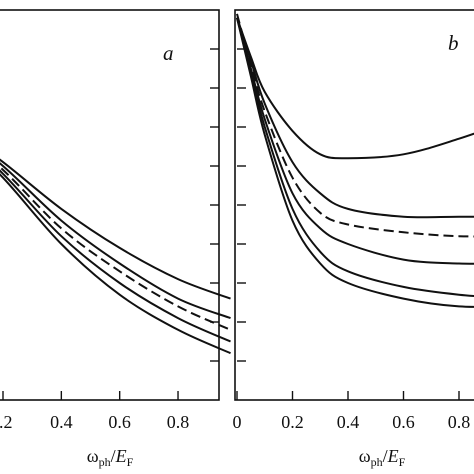  Describe the element at coordinates (237, 422) in the screenshot. I see `x-tick-label: 0` at that location.